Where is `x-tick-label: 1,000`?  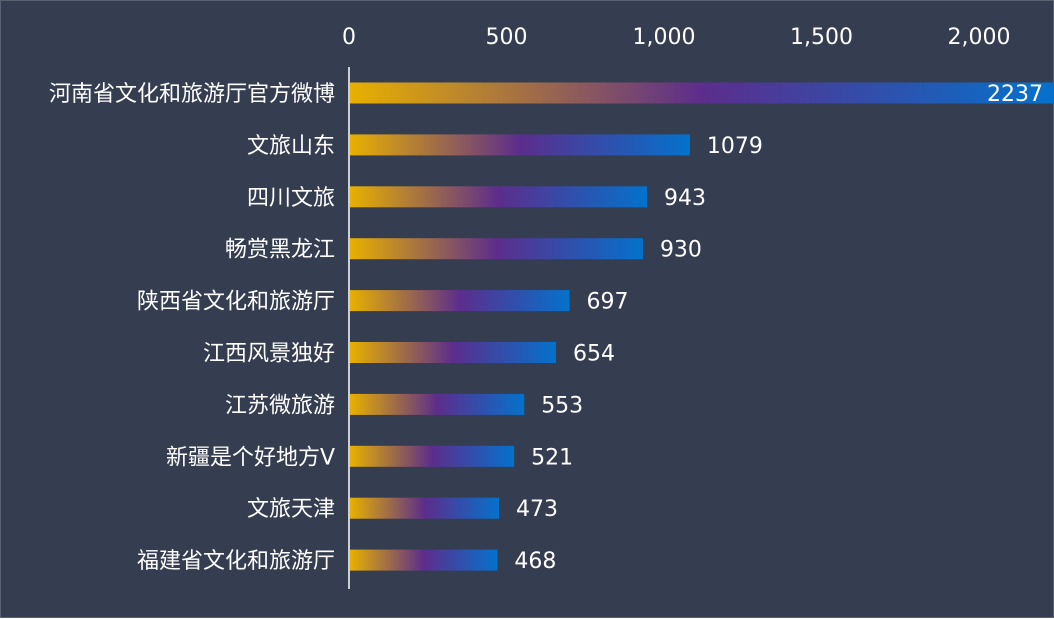
x-tick-label: 1,000 is located at coordinates (664, 37).